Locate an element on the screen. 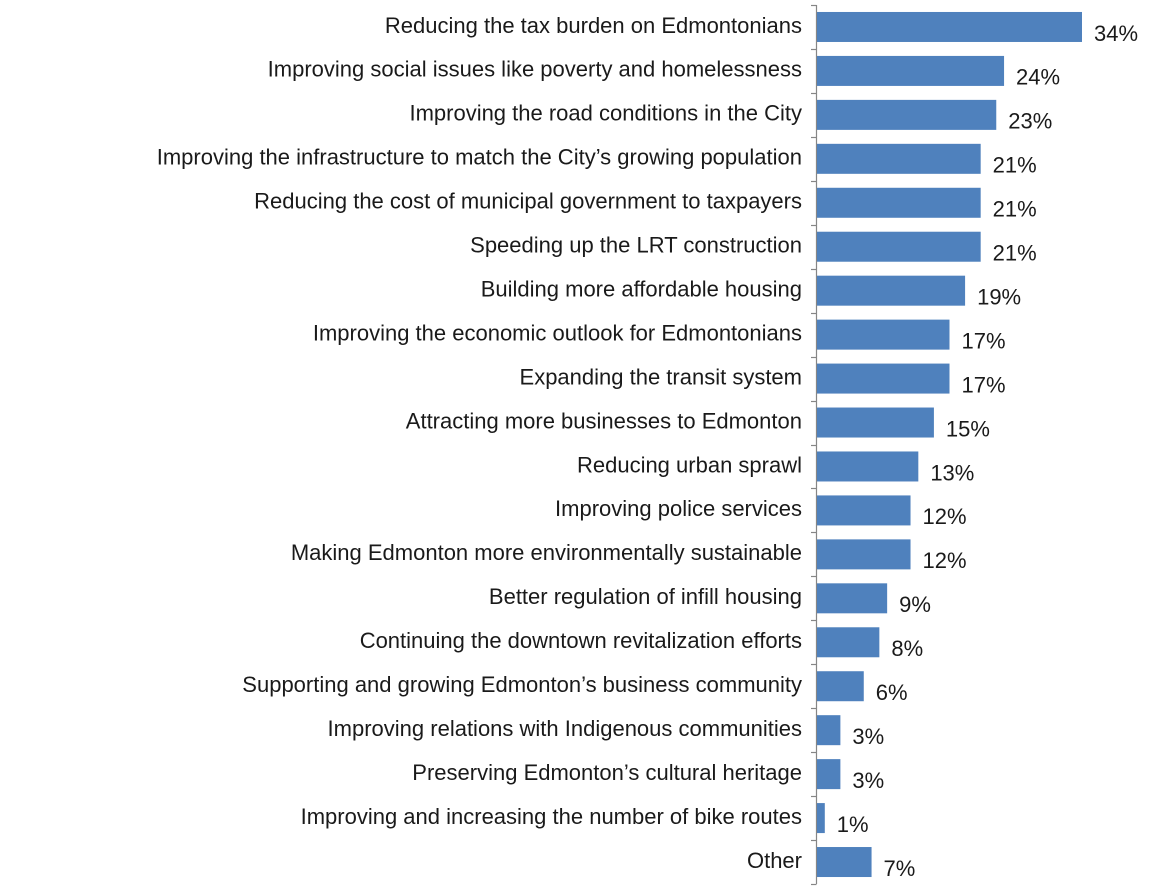 The width and height of the screenshot is (1152, 888). data-label: 24% is located at coordinates (1038, 77).